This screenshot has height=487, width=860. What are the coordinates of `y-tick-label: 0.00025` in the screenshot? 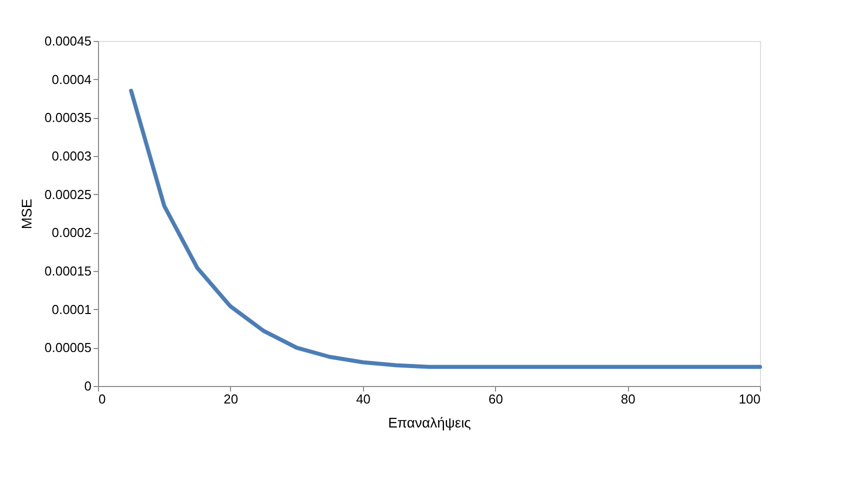 It's located at (68, 194).